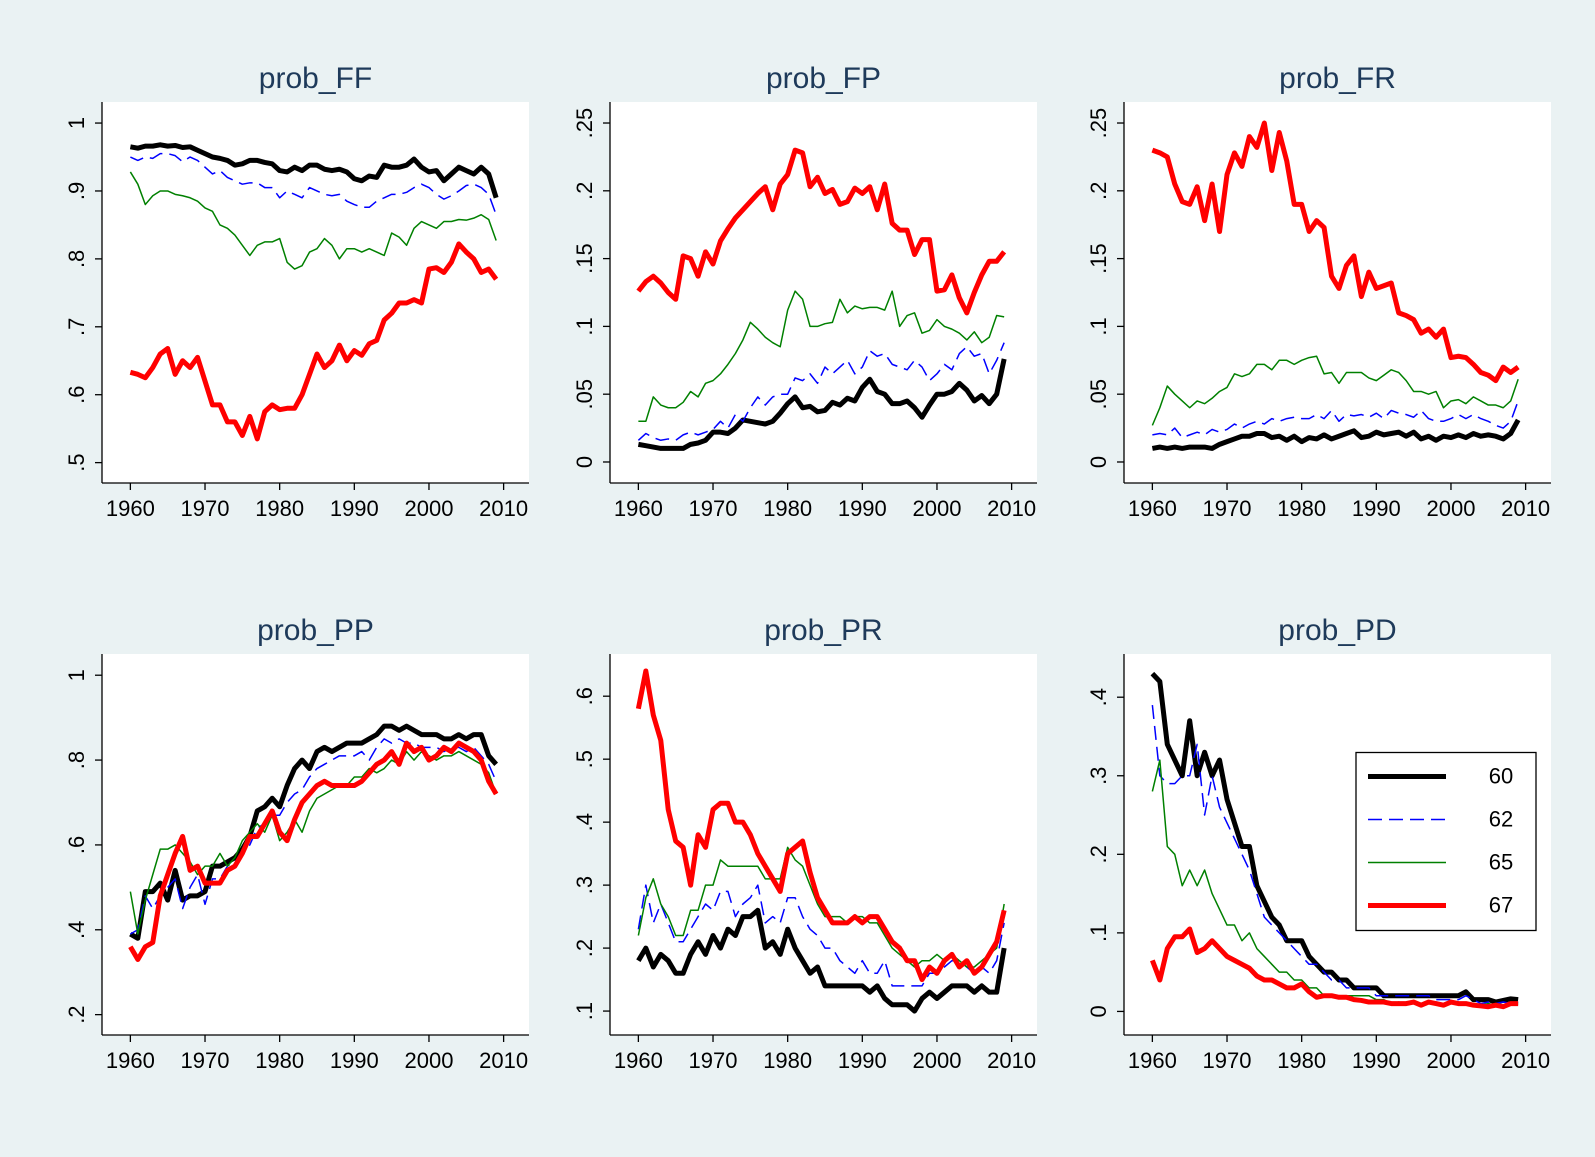 This screenshot has height=1157, width=1595. Describe the element at coordinates (584, 394) in the screenshot. I see `y-tick-label: .05` at that location.